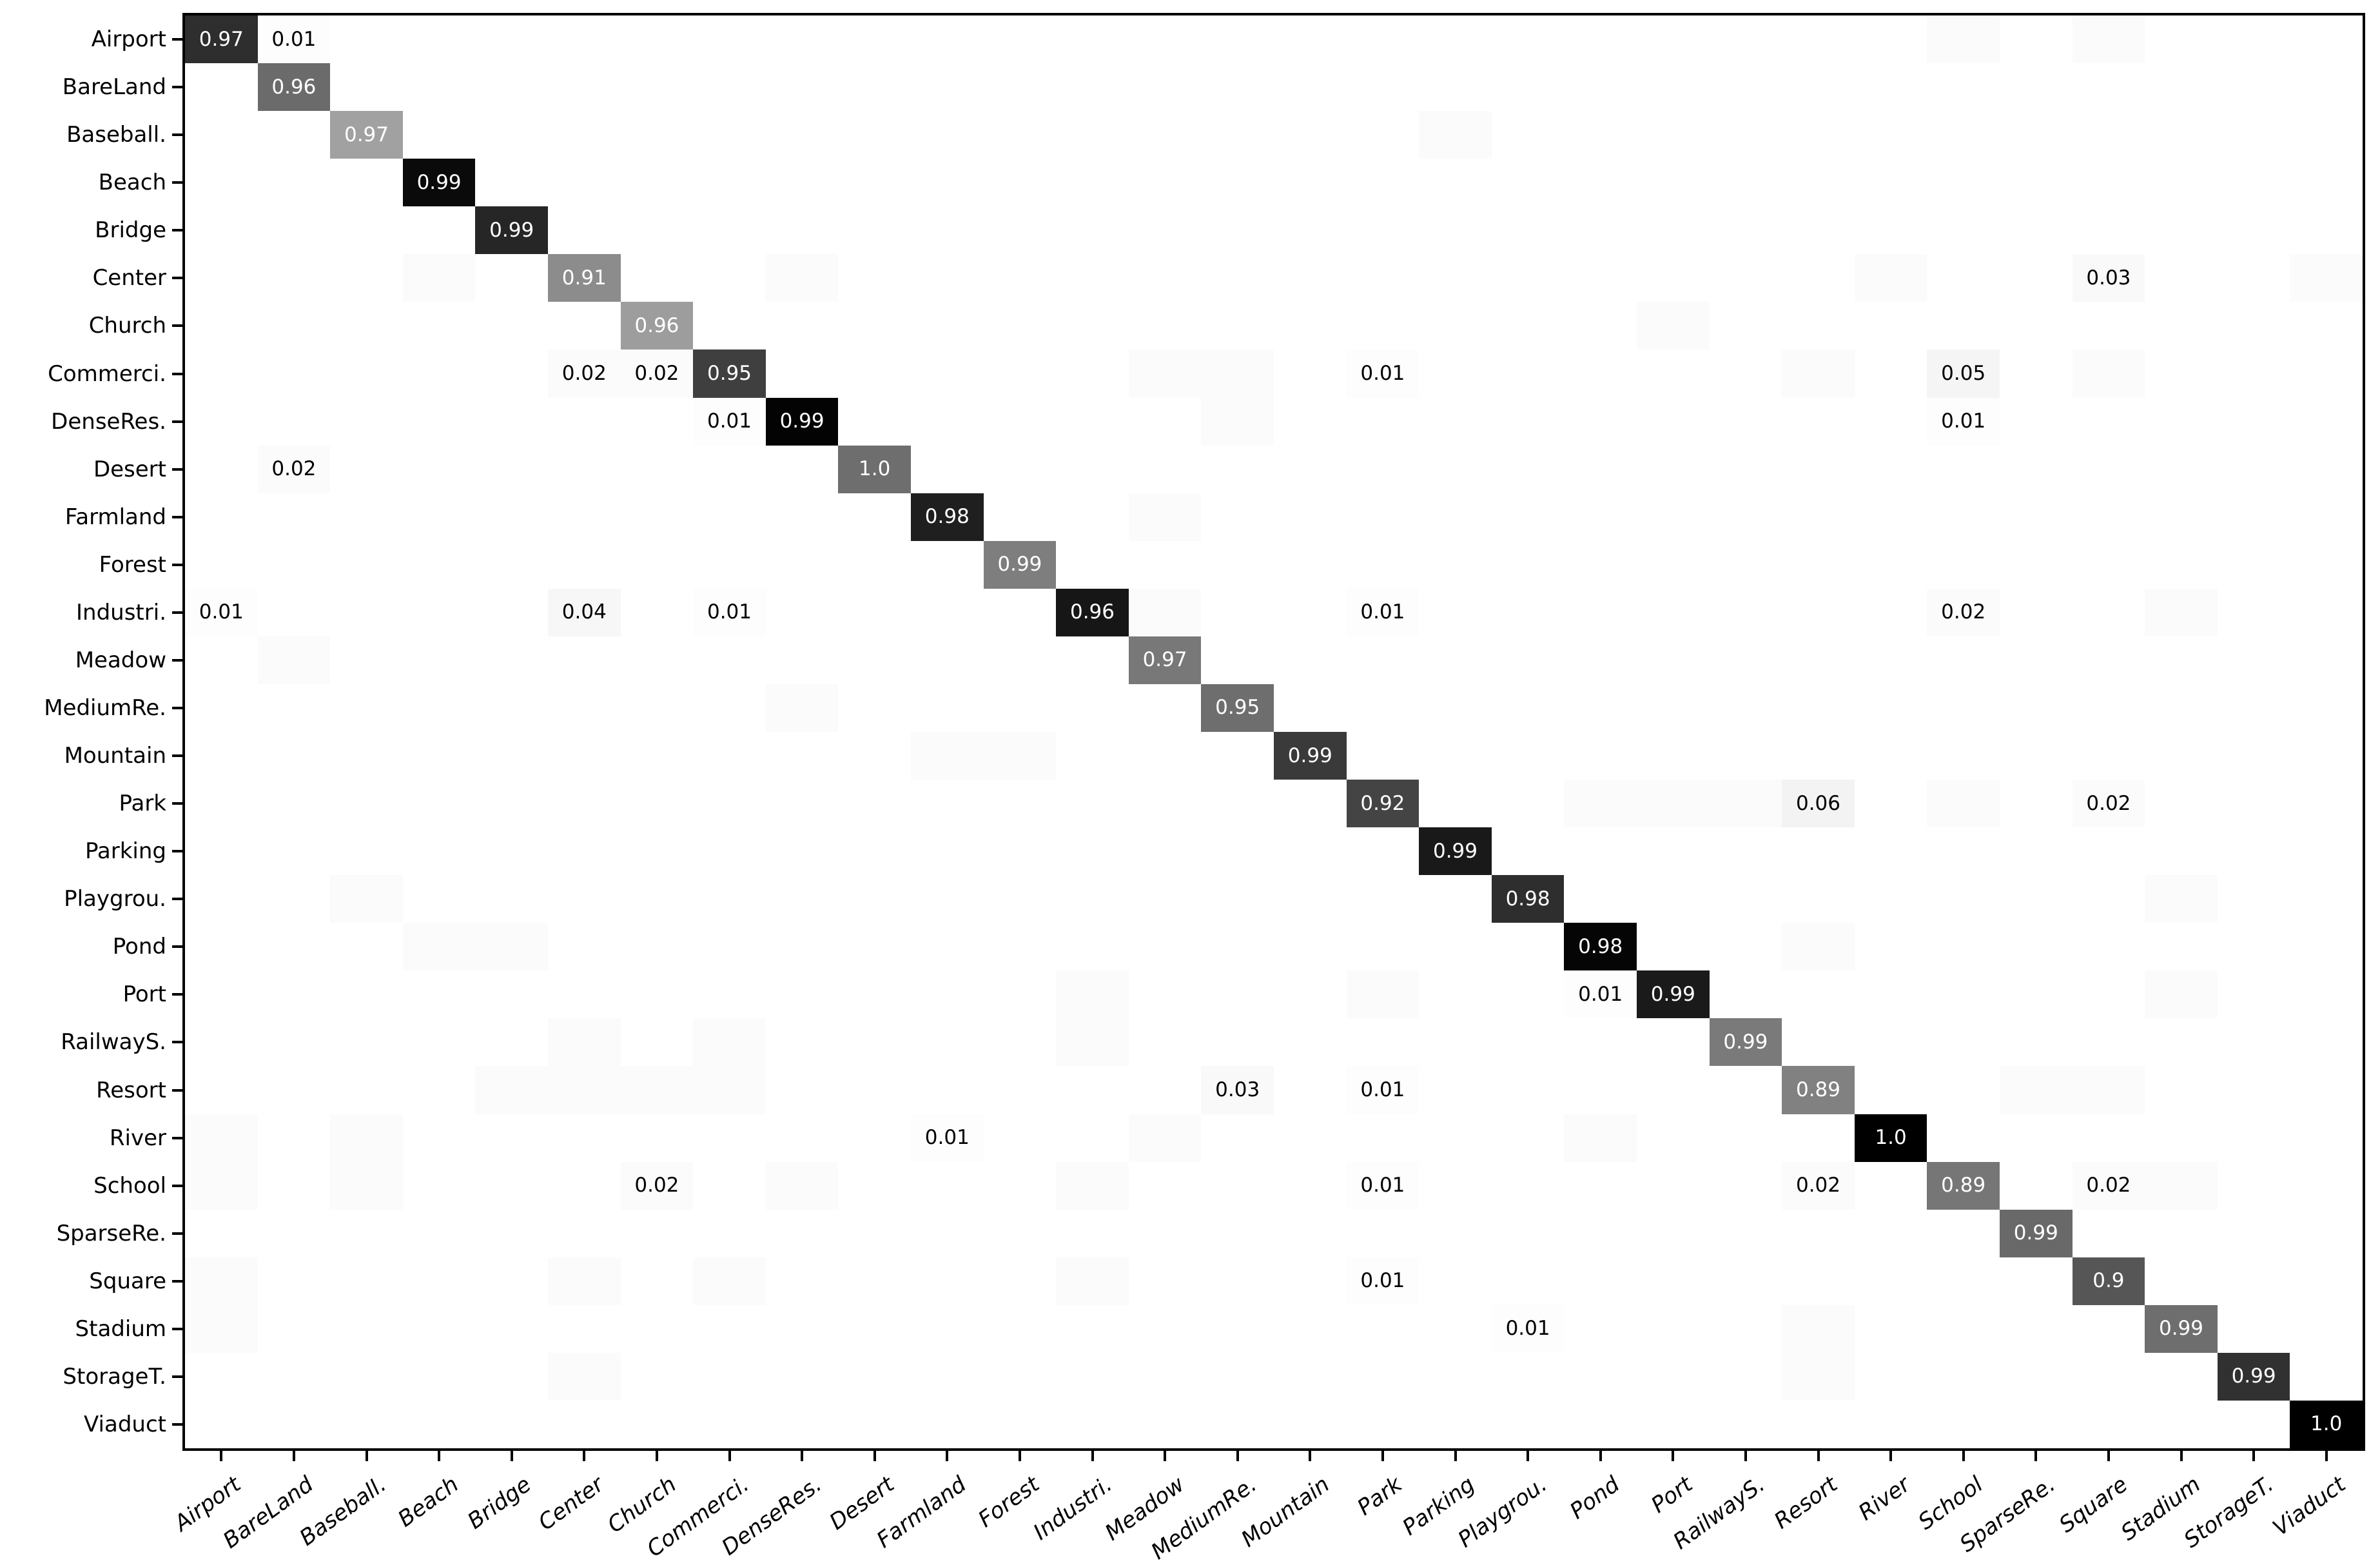 Image resolution: width=2380 pixels, height=1565 pixels. What do you see at coordinates (1382, 803) in the screenshot?
I see `cell-value: 0.92` at bounding box center [1382, 803].